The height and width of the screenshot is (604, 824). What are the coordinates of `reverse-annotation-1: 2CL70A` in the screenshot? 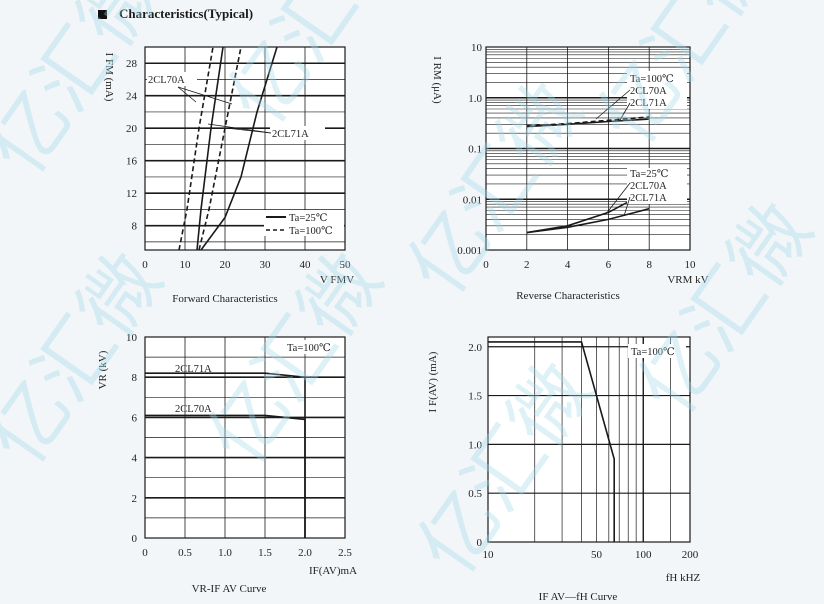 It's located at (648, 91).